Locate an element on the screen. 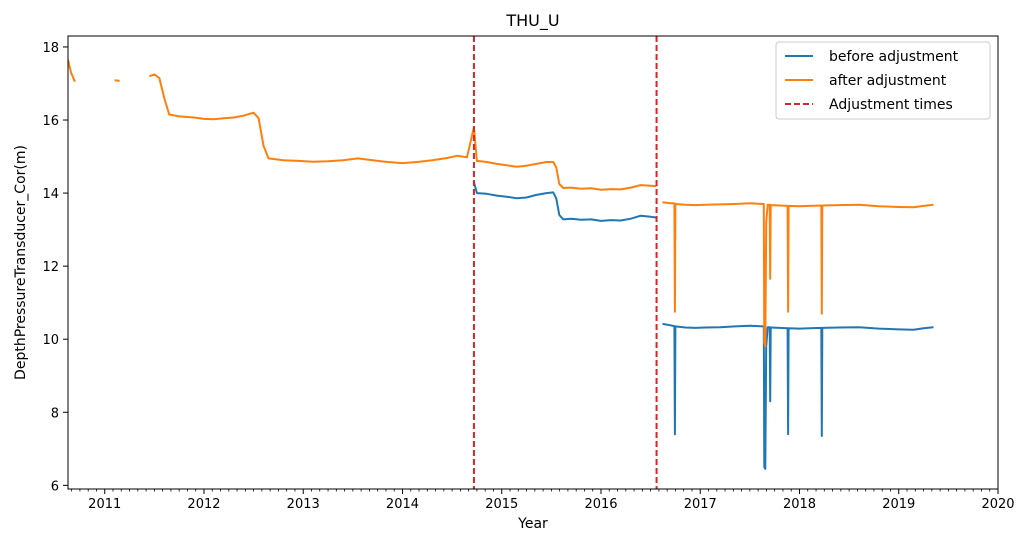 This screenshot has height=549, width=1029. x-tick-label: 2019 is located at coordinates (898, 504).